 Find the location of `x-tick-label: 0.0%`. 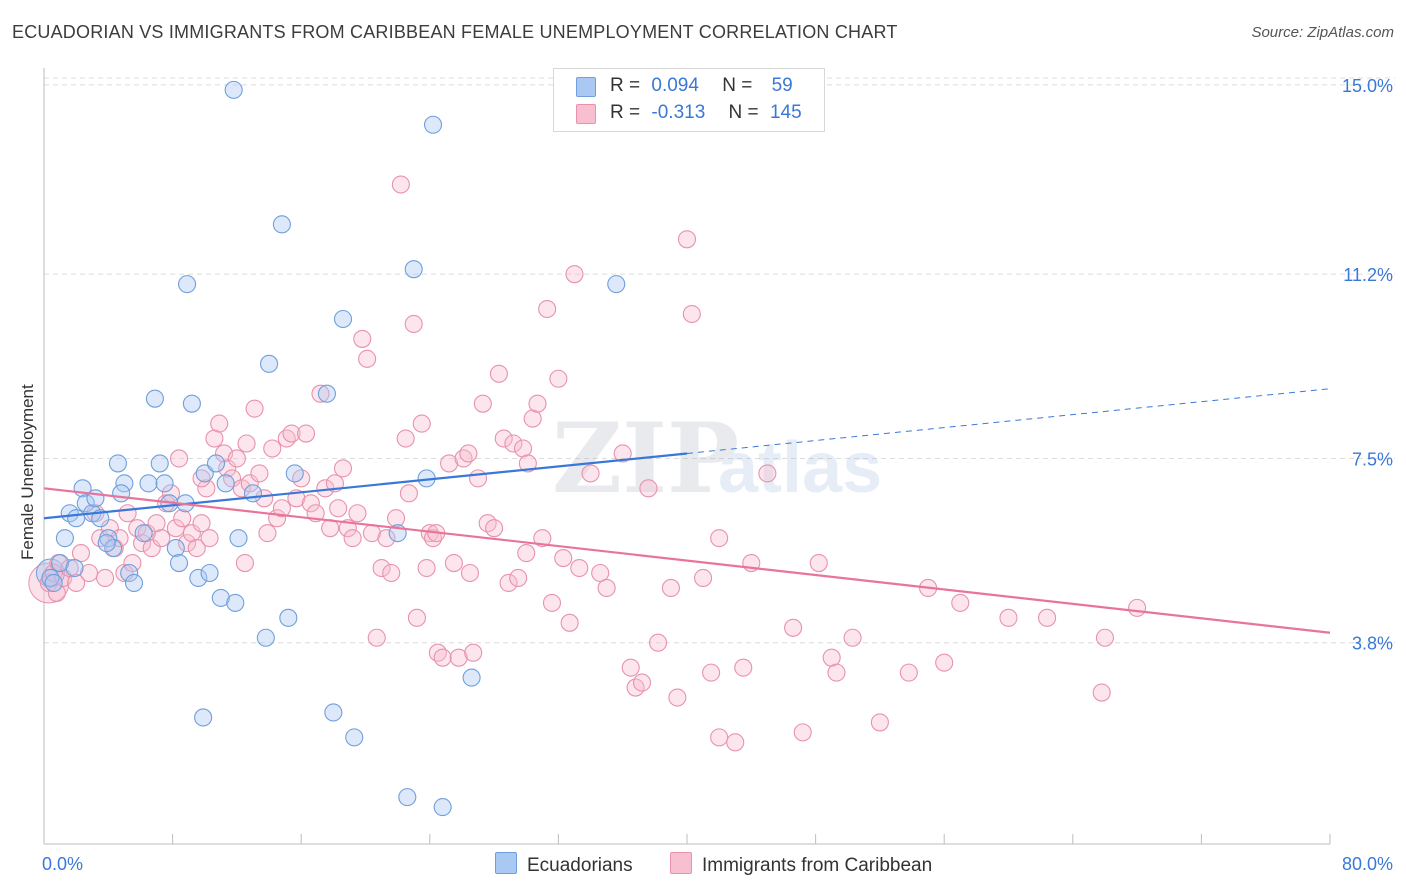

x-tick-label: 0.0% is located at coordinates (62, 864).